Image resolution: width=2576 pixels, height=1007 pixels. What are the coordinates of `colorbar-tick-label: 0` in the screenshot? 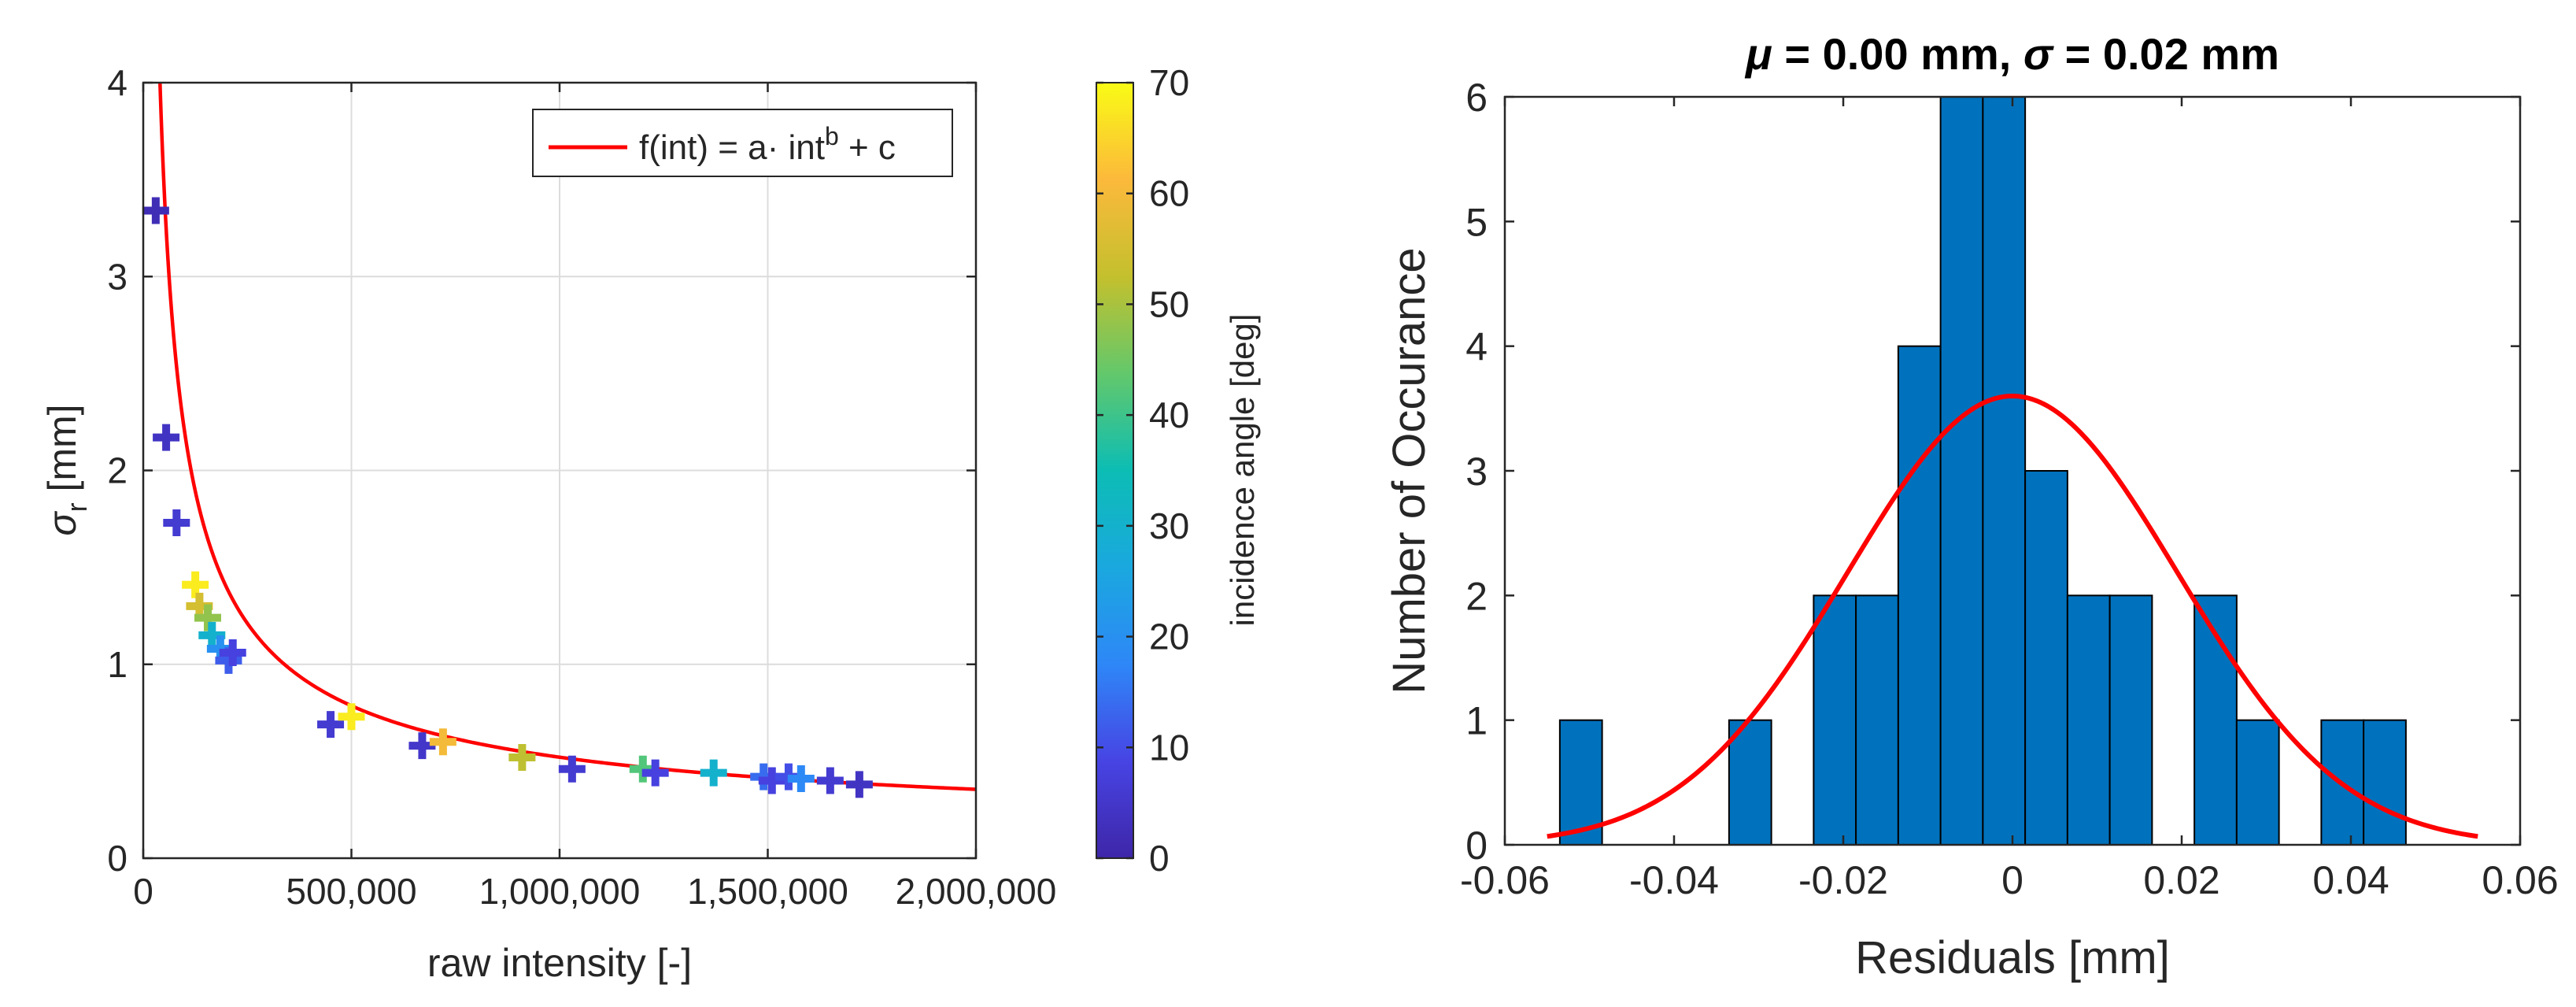 It's located at (1159, 858).